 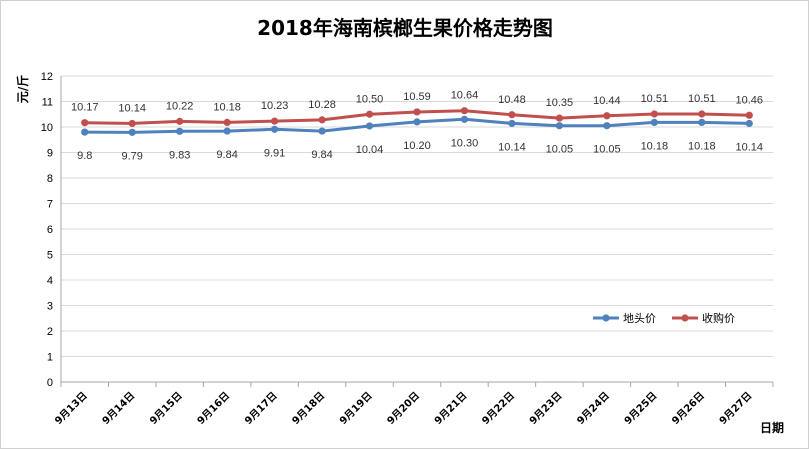 I want to click on x-tick-label: 9月22日, so click(x=498, y=408).